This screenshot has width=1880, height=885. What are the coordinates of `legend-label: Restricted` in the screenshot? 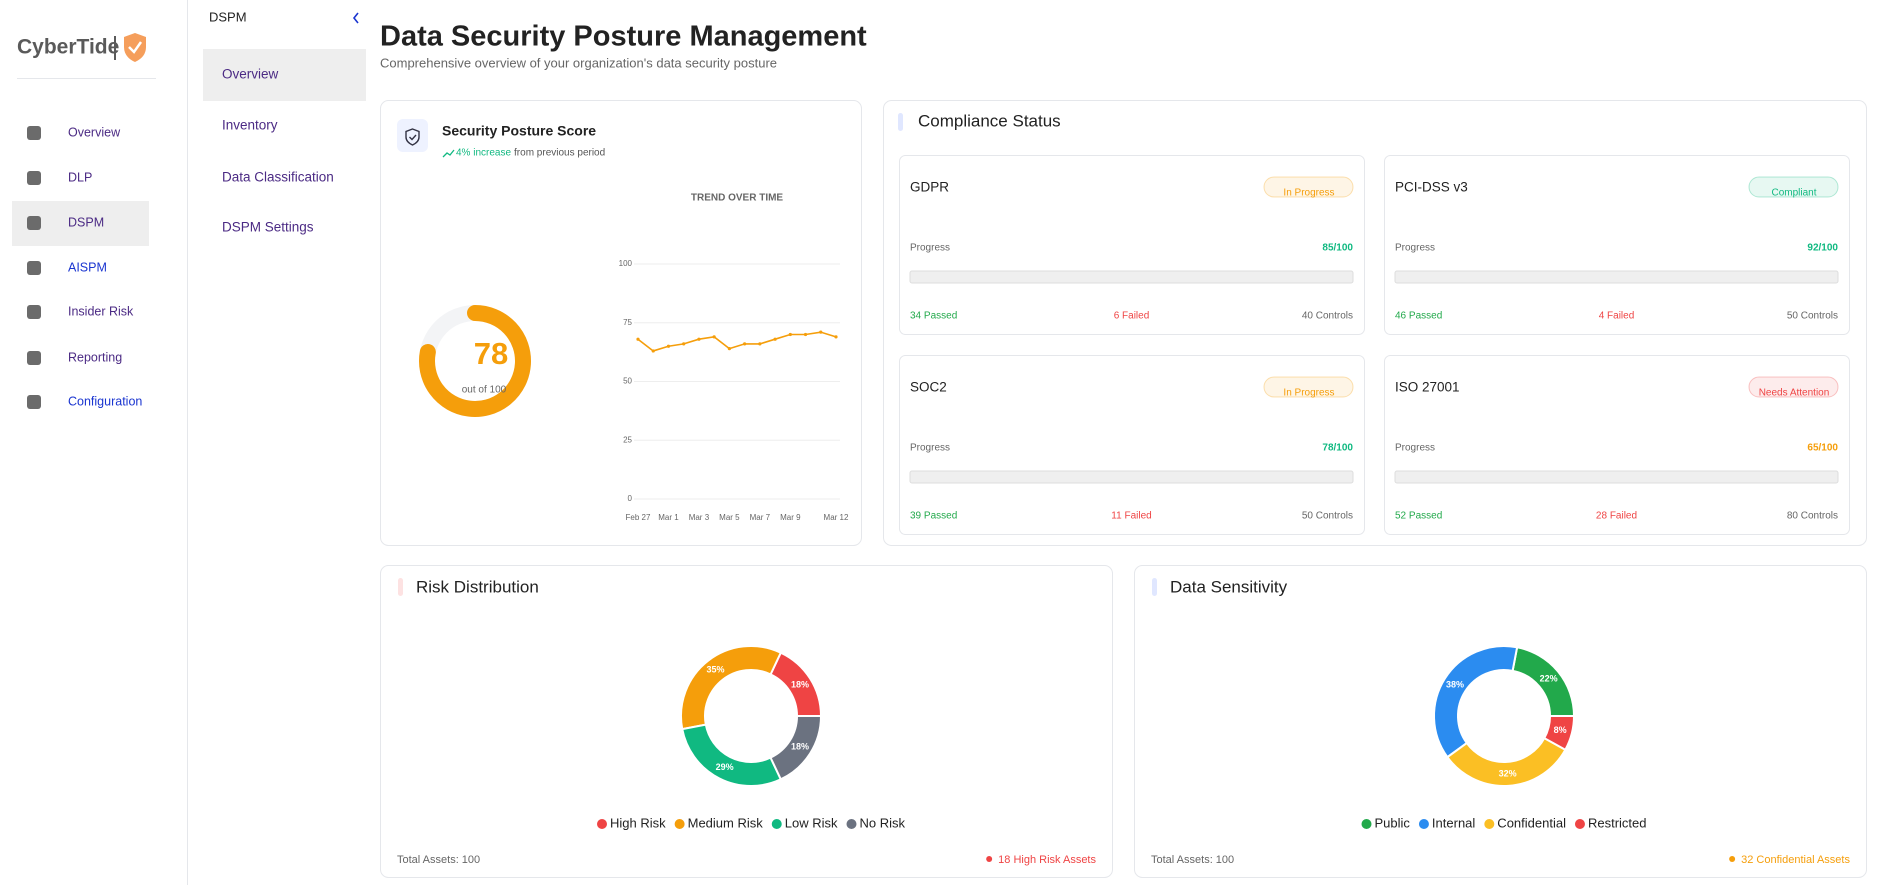 It's located at (1617, 822).